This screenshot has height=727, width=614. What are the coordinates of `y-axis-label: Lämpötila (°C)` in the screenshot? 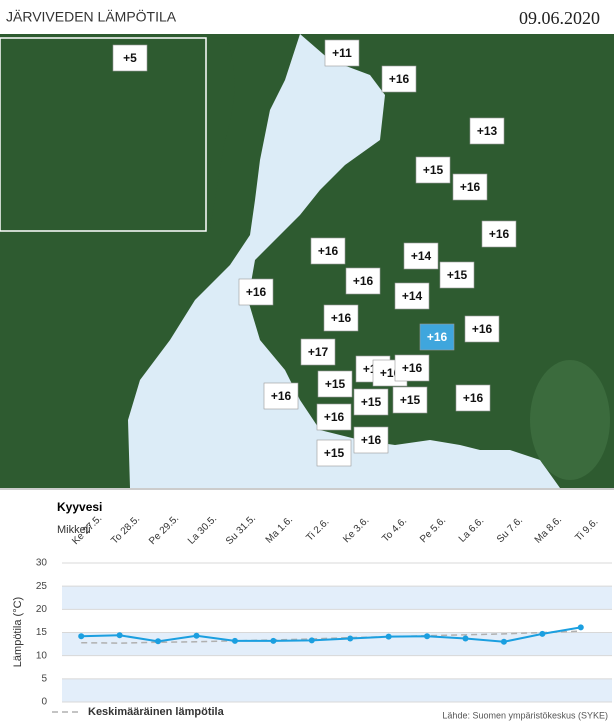 It's located at (18, 632).